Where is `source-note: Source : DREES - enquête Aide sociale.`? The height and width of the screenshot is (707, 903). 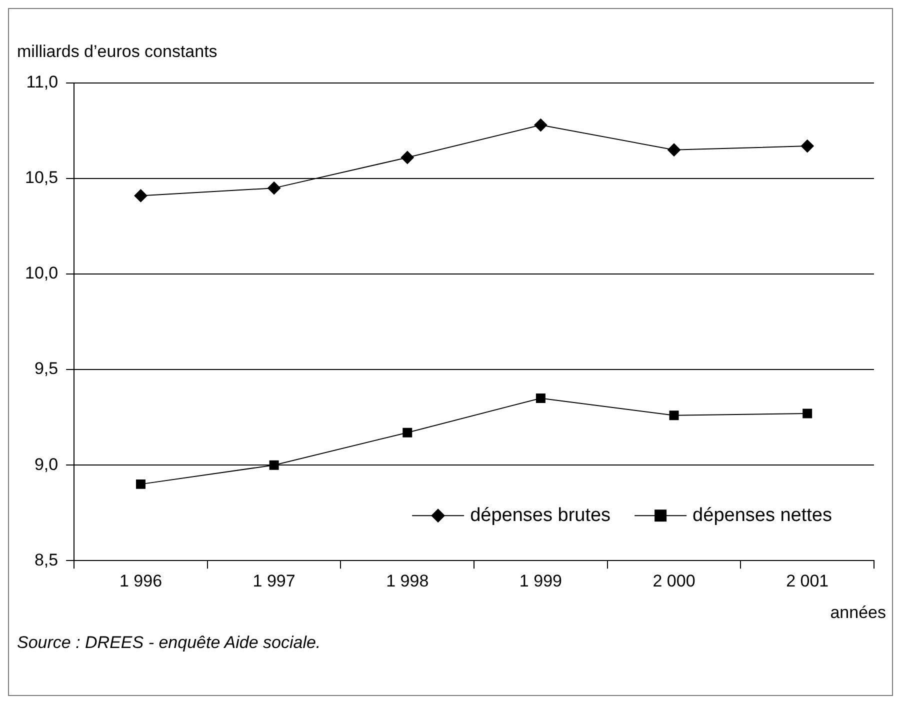 source-note: Source : DREES - enquête Aide sociale. is located at coordinates (169, 642).